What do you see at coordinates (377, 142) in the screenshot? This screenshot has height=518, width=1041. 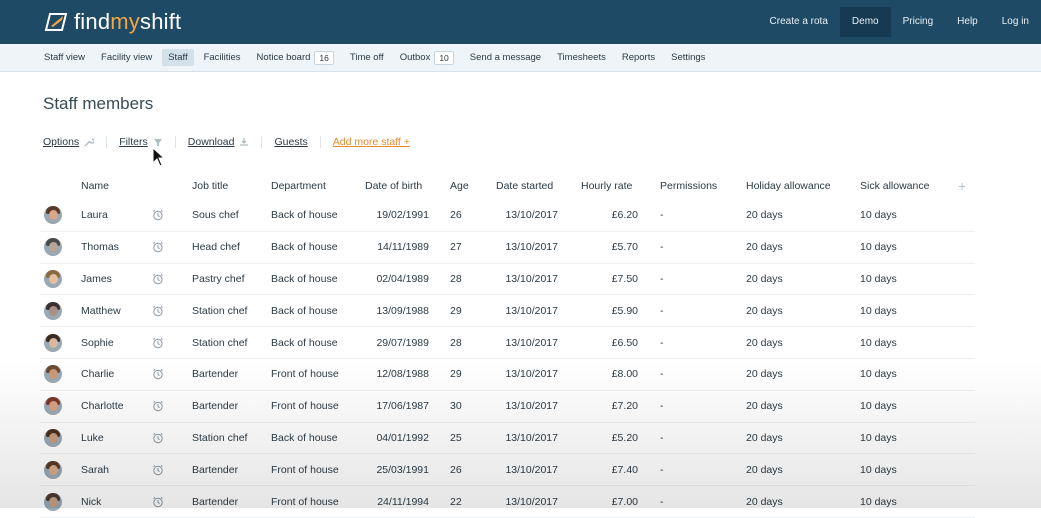 I see `add-staff-button: Add more staff +` at bounding box center [377, 142].